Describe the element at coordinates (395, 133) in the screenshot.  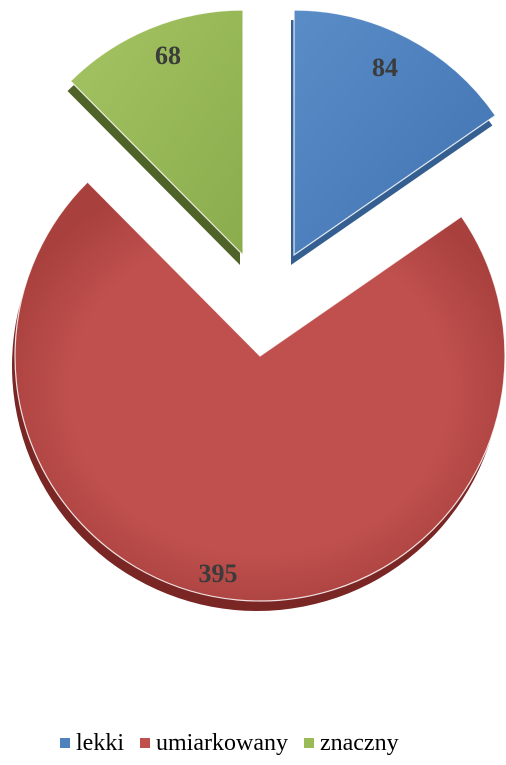
I see `pie-slice-lekki` at that location.